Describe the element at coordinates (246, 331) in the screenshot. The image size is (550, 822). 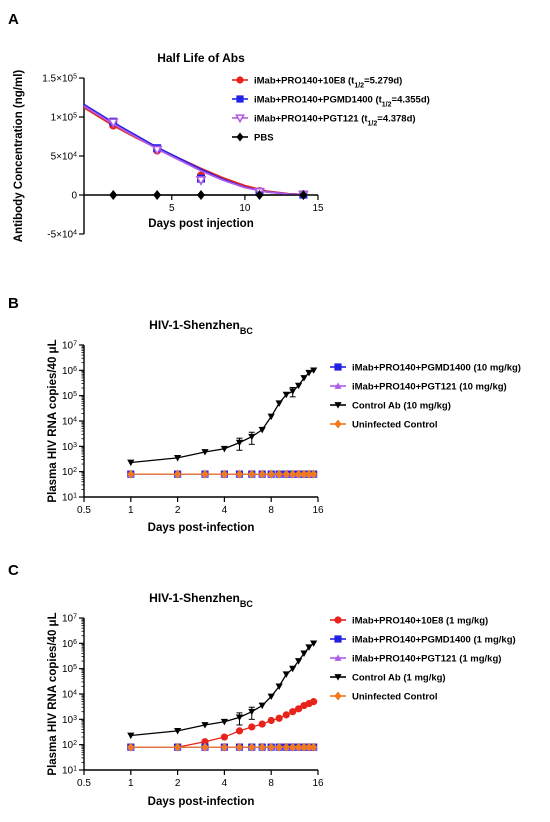
I see `chart-title-subscript: BC` at that location.